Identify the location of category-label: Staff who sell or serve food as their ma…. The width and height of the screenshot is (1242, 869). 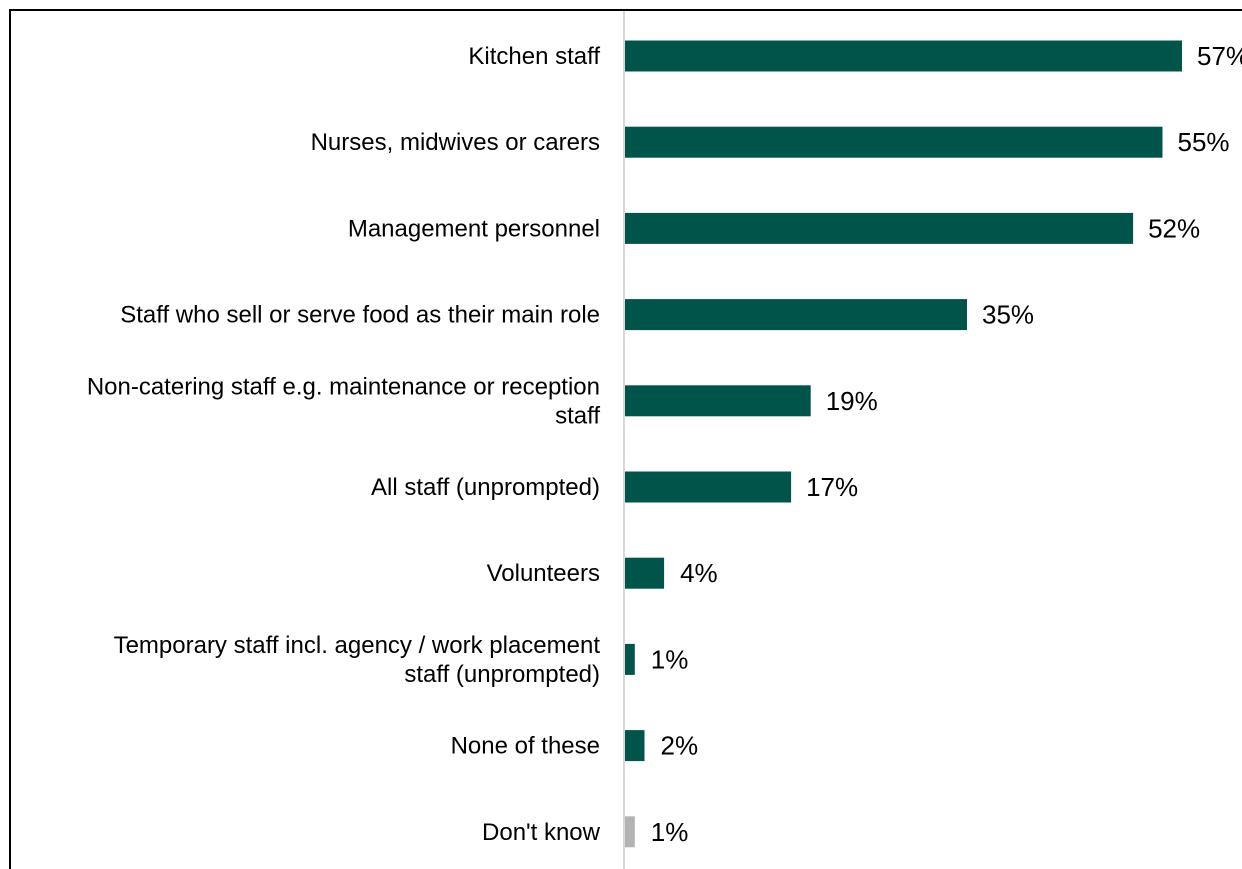
(360, 315).